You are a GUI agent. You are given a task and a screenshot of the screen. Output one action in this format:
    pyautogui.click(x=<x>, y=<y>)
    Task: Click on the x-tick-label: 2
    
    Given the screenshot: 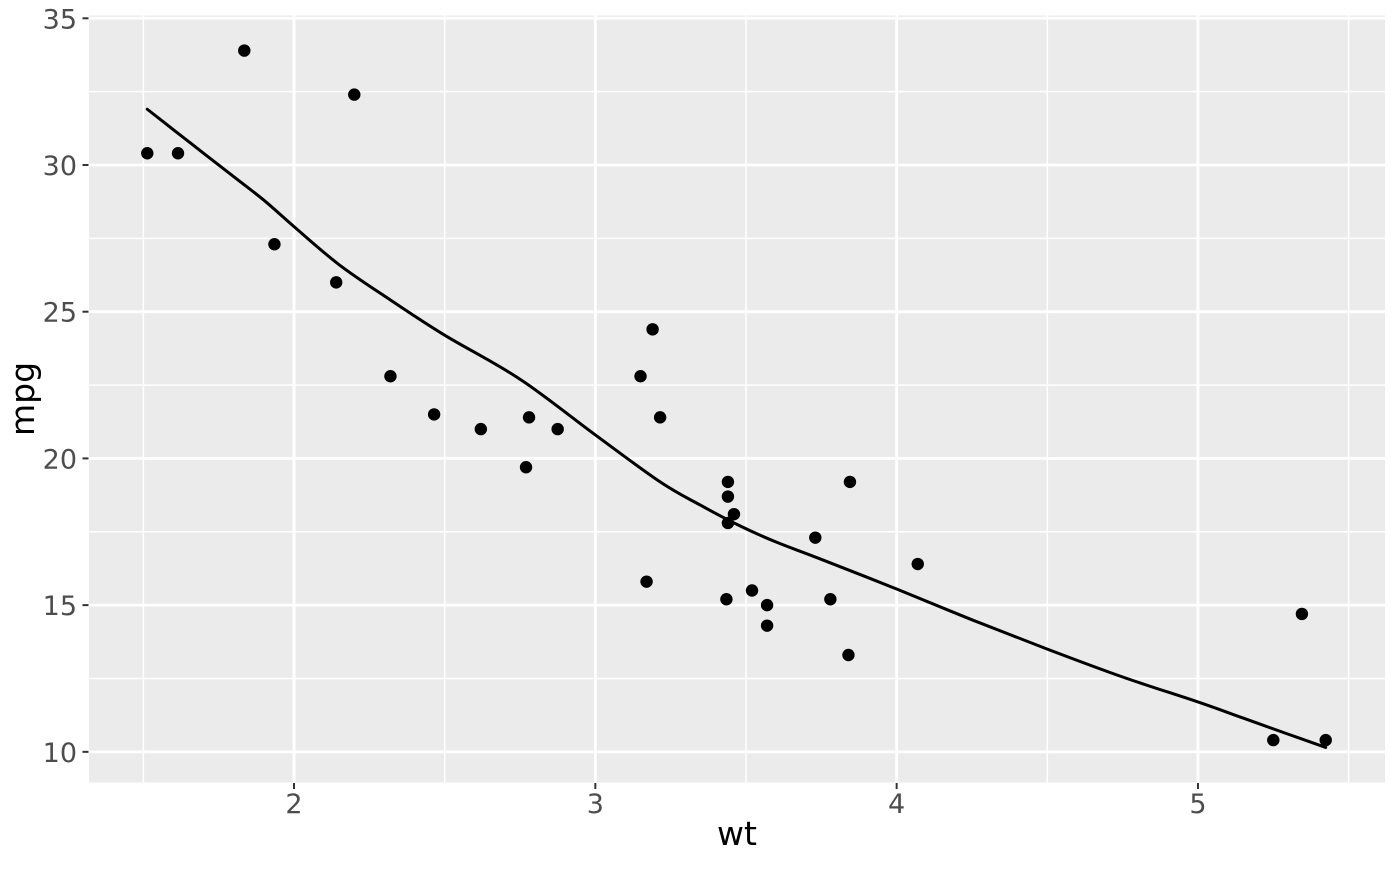 What is the action you would take?
    pyautogui.click(x=293, y=804)
    